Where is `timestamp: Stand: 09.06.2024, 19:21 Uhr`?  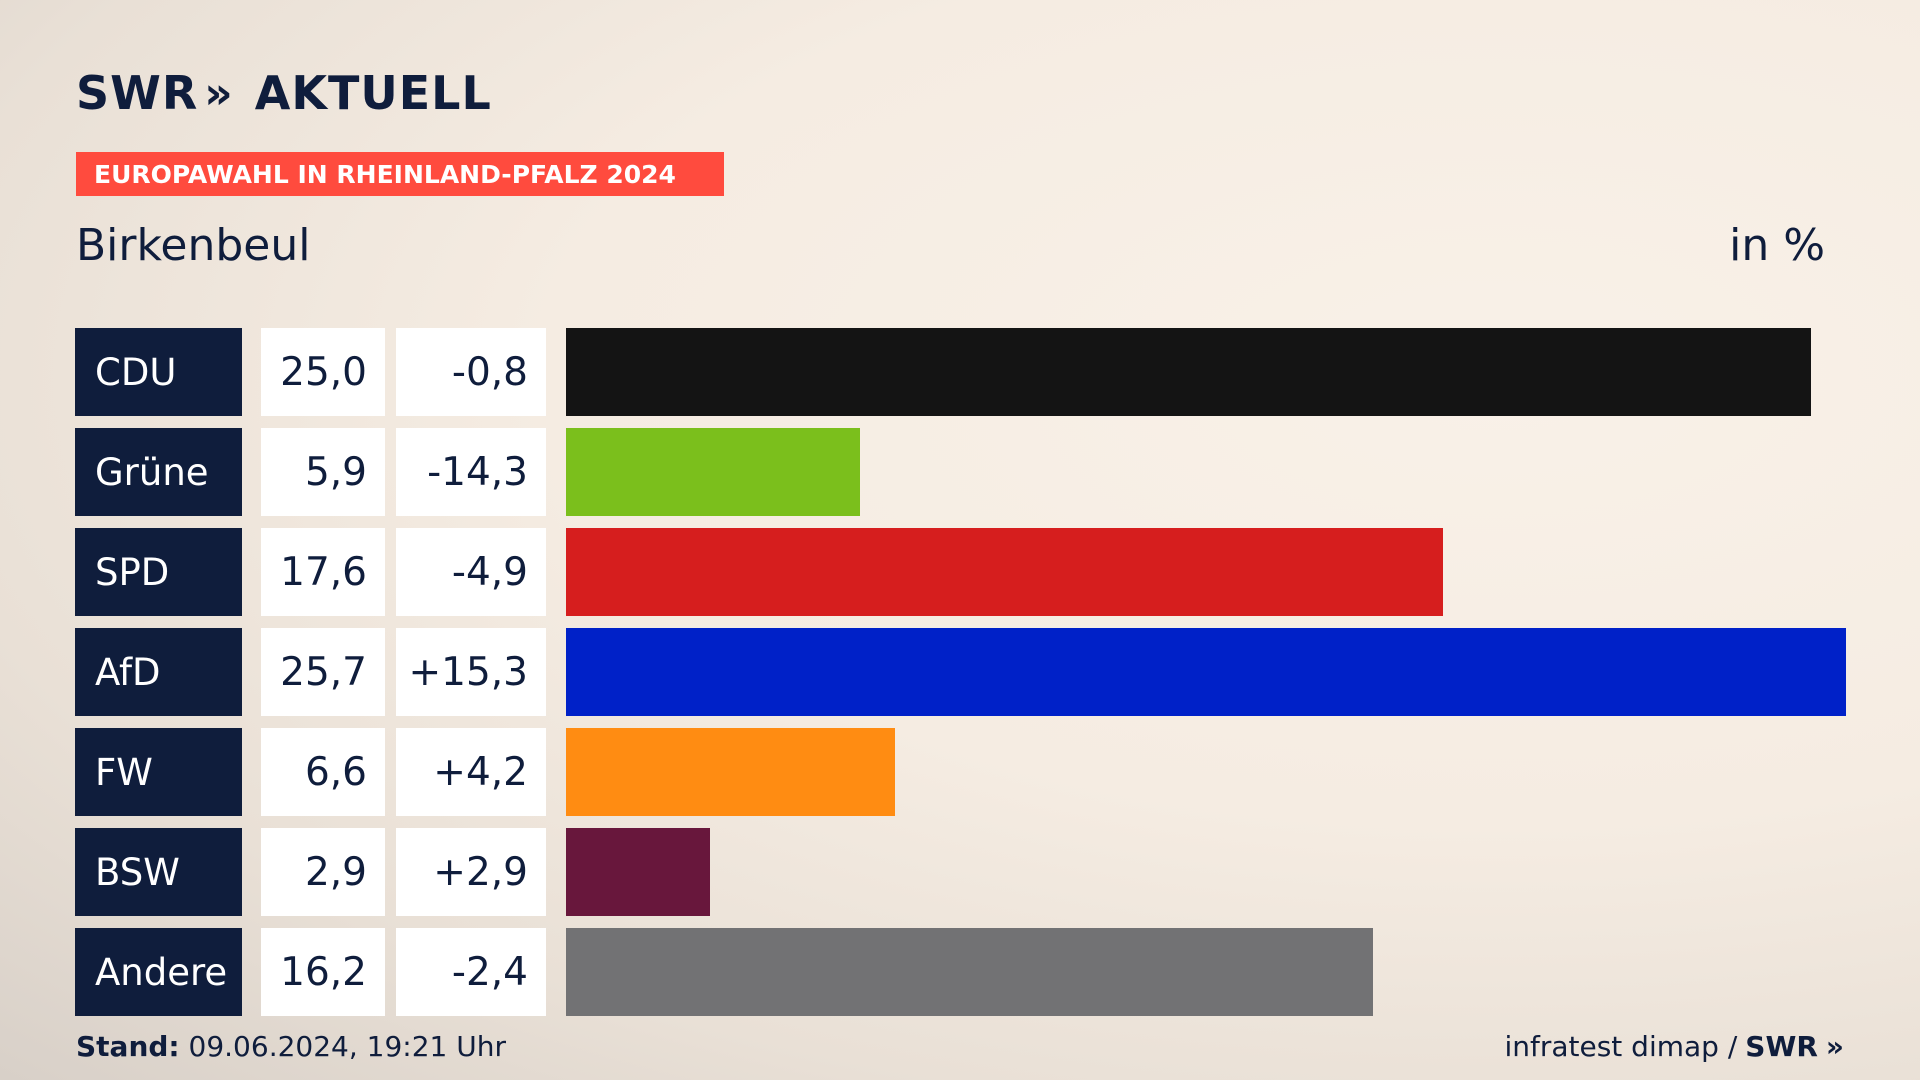
timestamp: Stand: 09.06.2024, 19:21 Uhr is located at coordinates (291, 1046).